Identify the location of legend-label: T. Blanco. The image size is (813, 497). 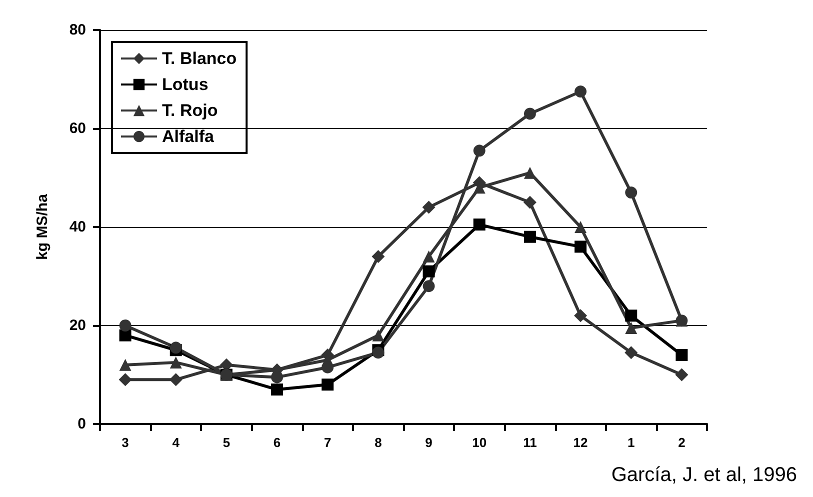
(199, 58).